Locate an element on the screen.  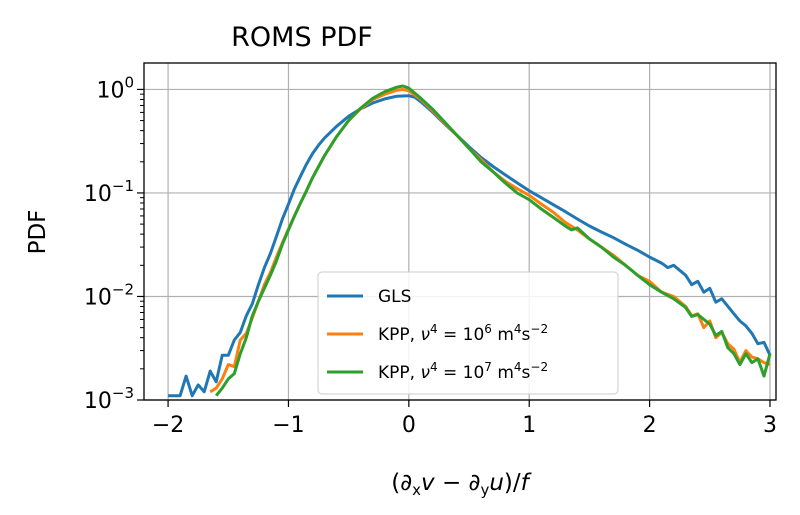
legend-box is located at coordinates (468, 333).